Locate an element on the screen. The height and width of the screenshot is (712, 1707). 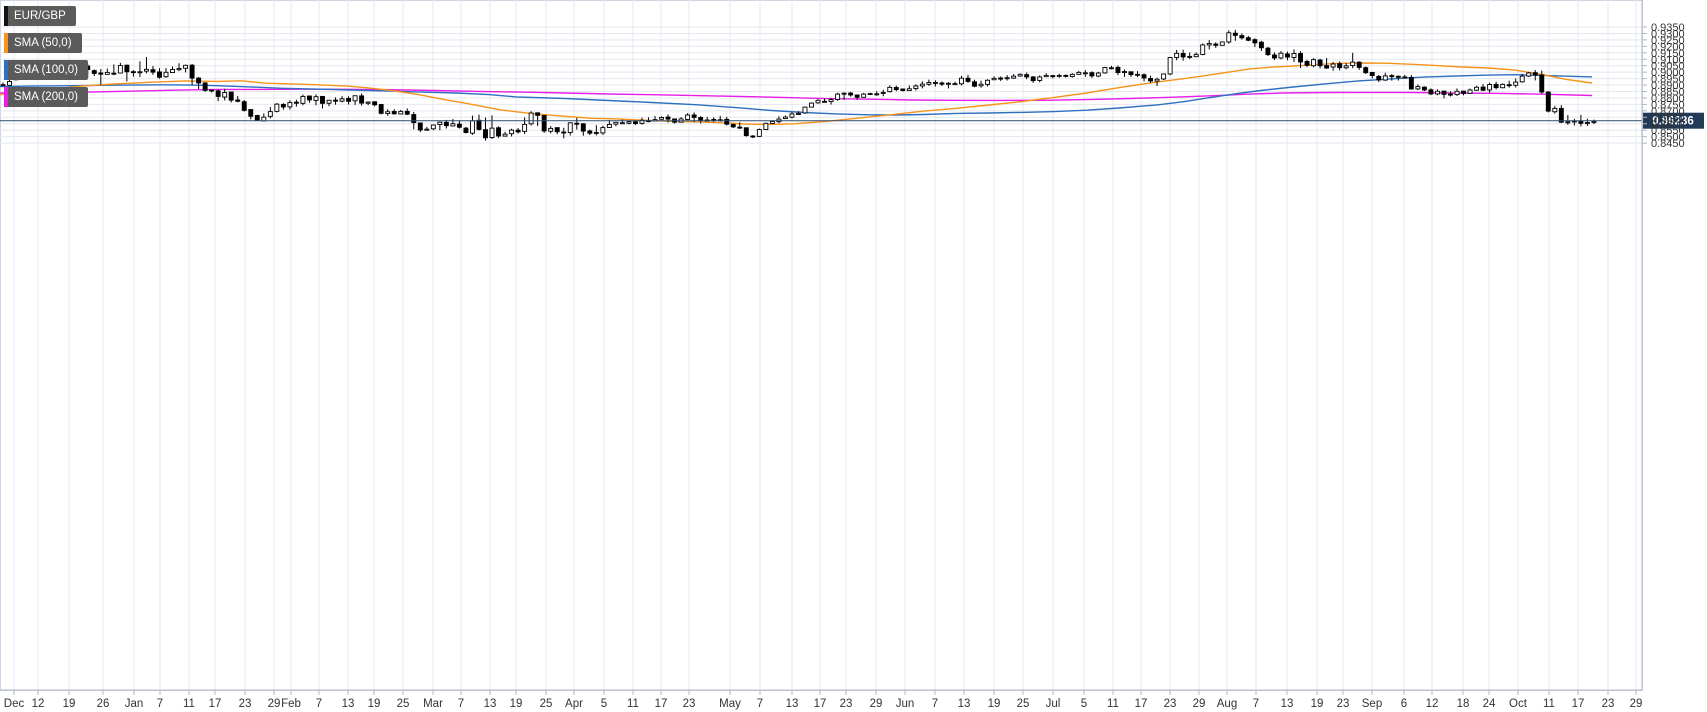
x-tick-label: Jul is located at coordinates (1053, 704).